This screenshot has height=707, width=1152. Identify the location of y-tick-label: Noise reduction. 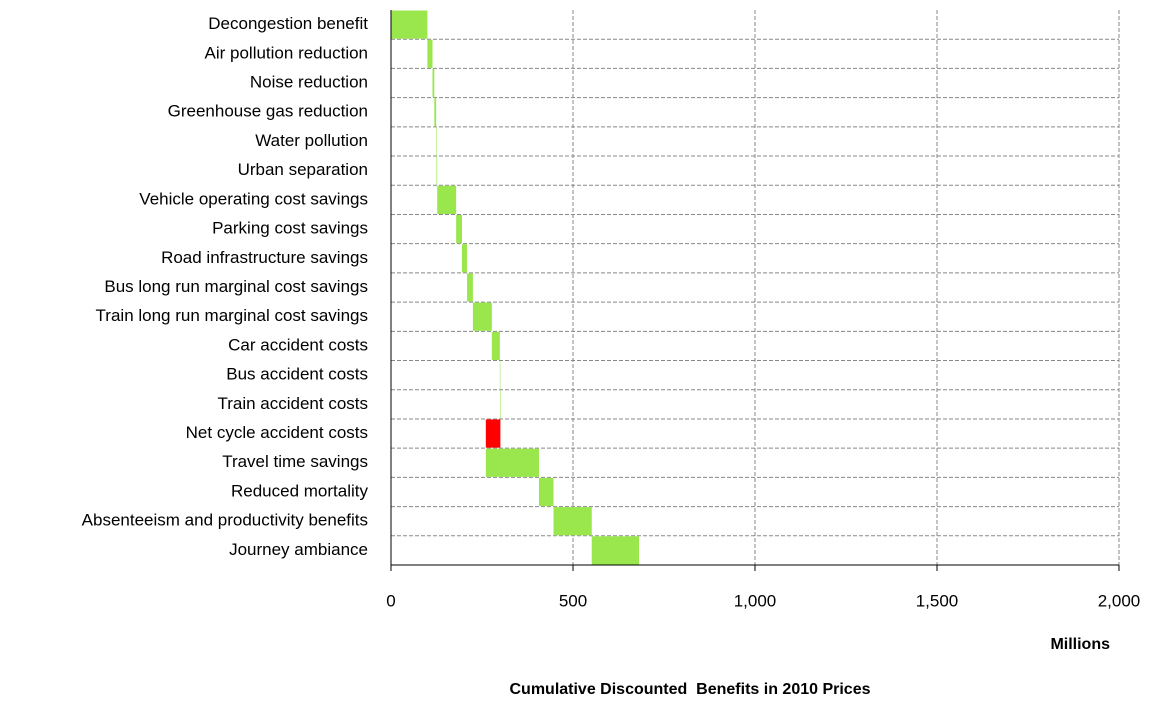
(309, 82).